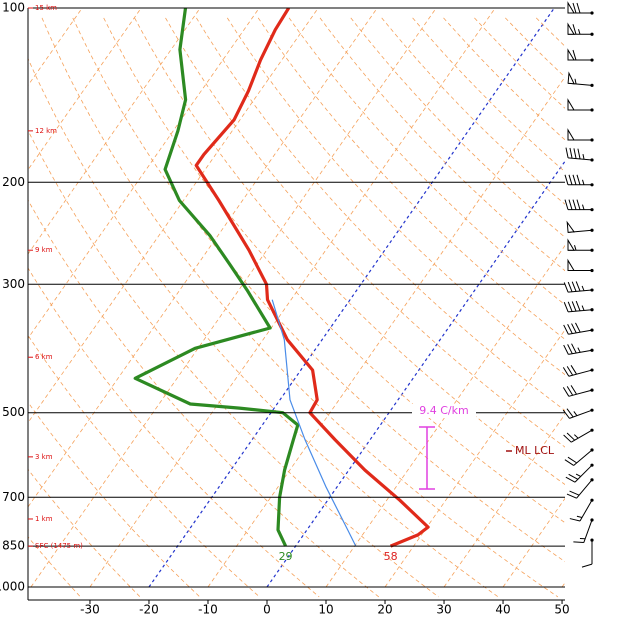 The image size is (628, 624). Describe the element at coordinates (391, 556) in the screenshot. I see `surface-temperature-label: 58` at that location.